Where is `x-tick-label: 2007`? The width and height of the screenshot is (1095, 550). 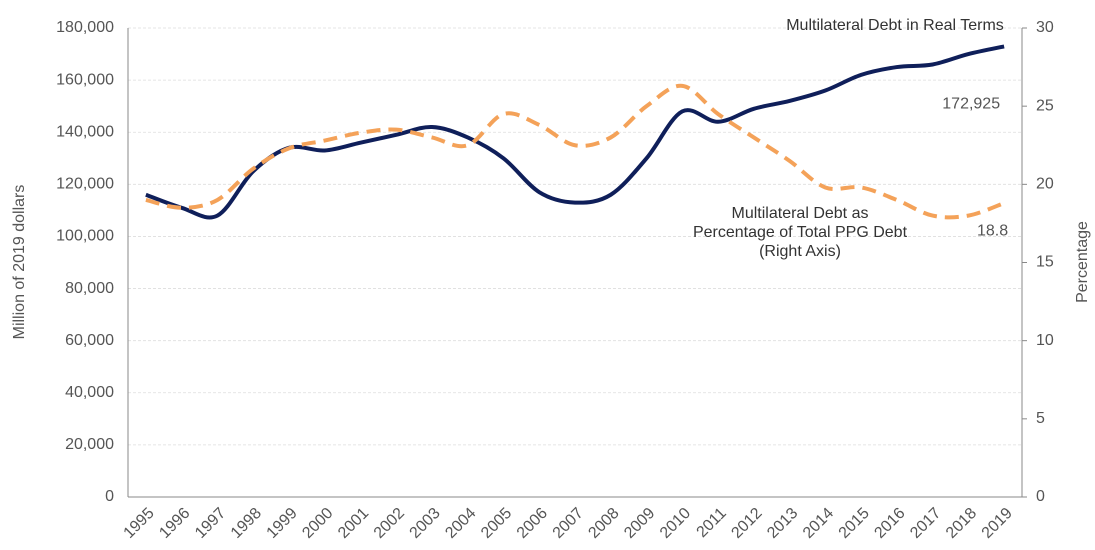
x-tick-label: 2007 is located at coordinates (568, 523).